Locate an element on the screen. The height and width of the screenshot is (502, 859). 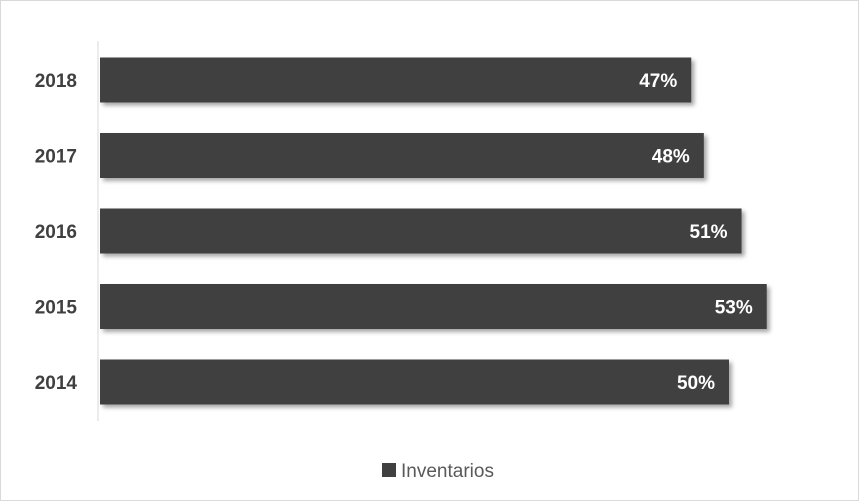
value-label-2016: 51% is located at coordinates (709, 232).